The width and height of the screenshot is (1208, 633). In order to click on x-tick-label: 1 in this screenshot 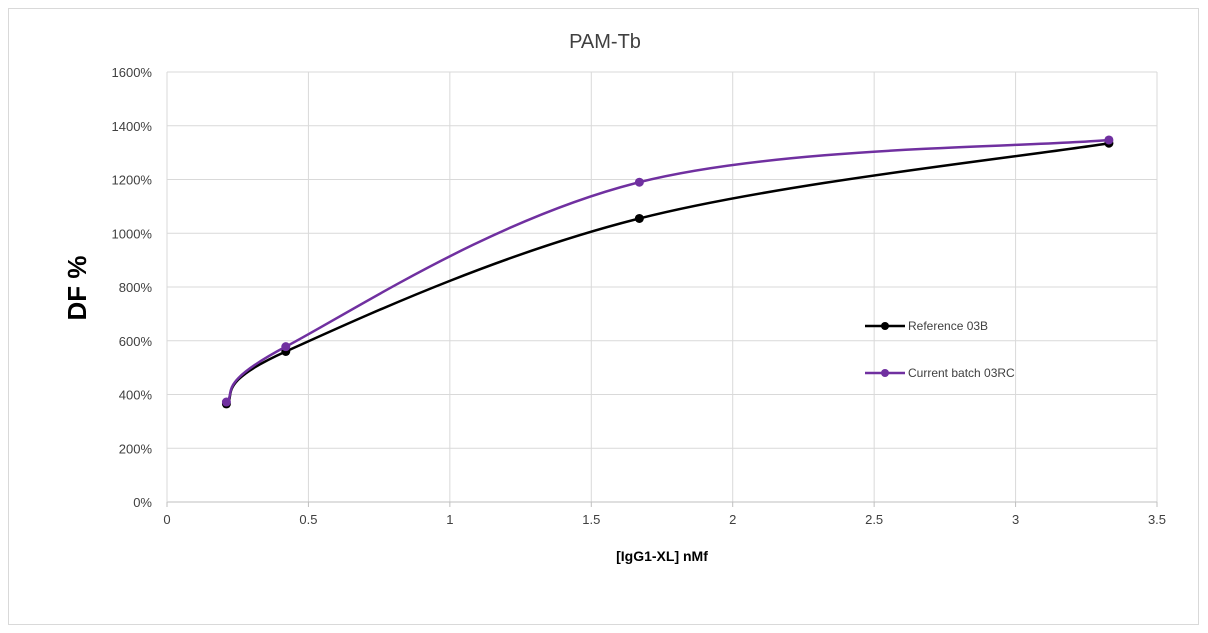, I will do `click(449, 519)`.